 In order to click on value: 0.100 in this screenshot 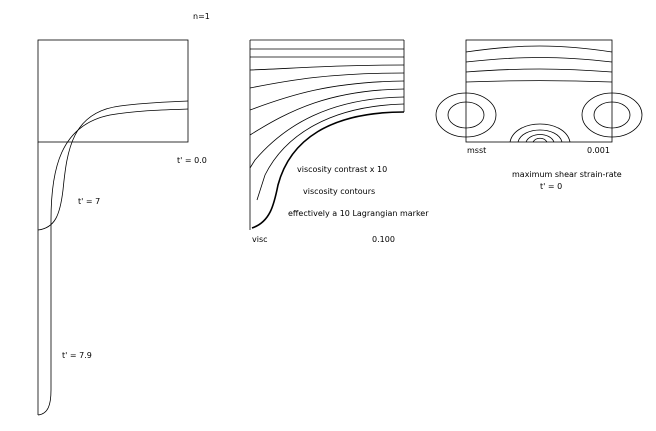, I will do `click(383, 239)`.